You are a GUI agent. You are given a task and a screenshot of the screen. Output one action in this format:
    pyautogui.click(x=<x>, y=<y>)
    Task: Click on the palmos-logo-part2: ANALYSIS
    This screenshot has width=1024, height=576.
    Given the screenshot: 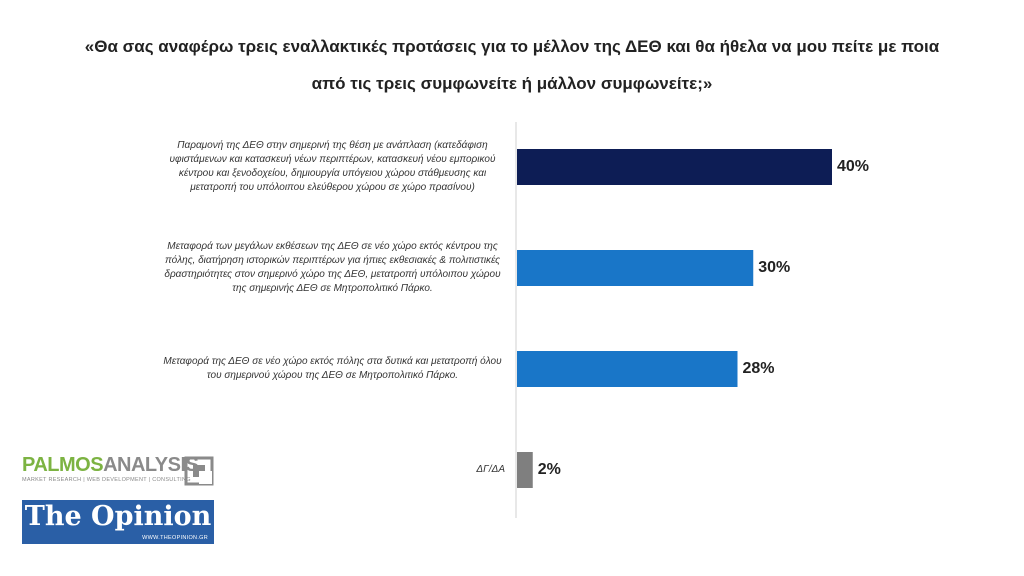 What is the action you would take?
    pyautogui.click(x=151, y=465)
    